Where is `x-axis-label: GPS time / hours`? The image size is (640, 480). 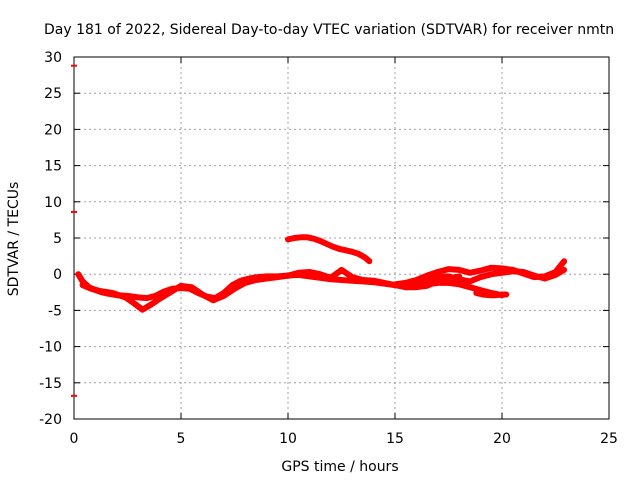
x-axis-label: GPS time / hours is located at coordinates (339, 467).